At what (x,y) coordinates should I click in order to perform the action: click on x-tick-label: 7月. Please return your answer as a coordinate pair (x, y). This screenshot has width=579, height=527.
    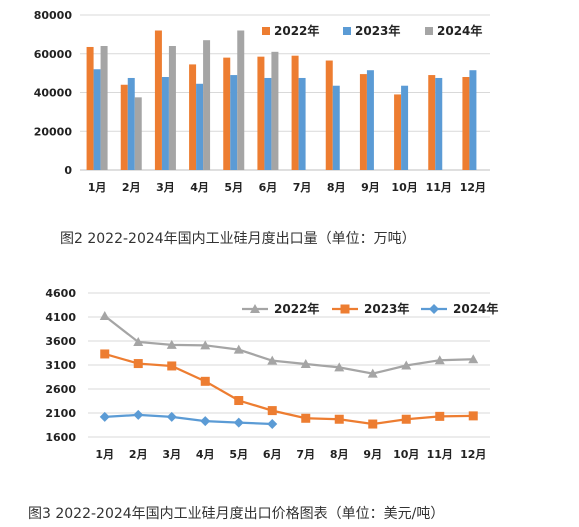
    Looking at the image, I should click on (302, 187).